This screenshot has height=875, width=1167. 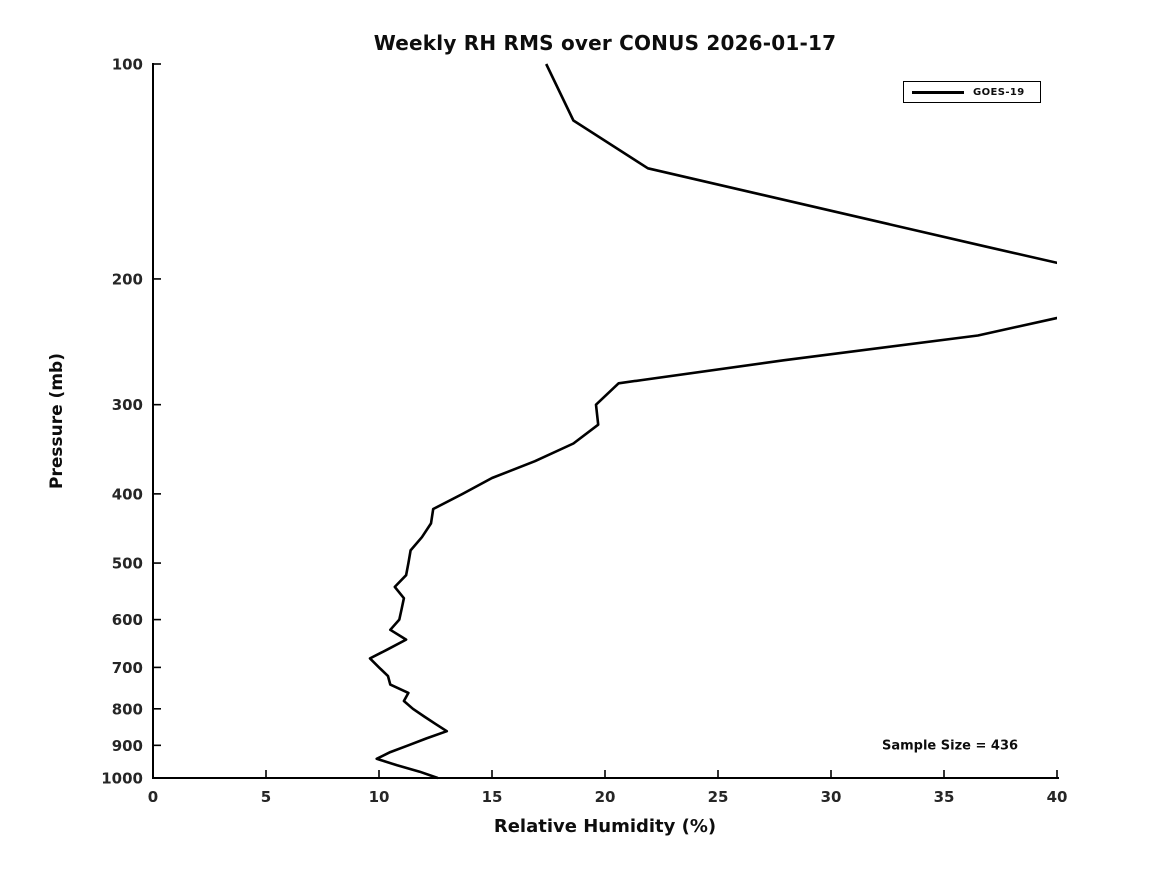 I want to click on y-tick-label: 600, so click(x=127, y=620).